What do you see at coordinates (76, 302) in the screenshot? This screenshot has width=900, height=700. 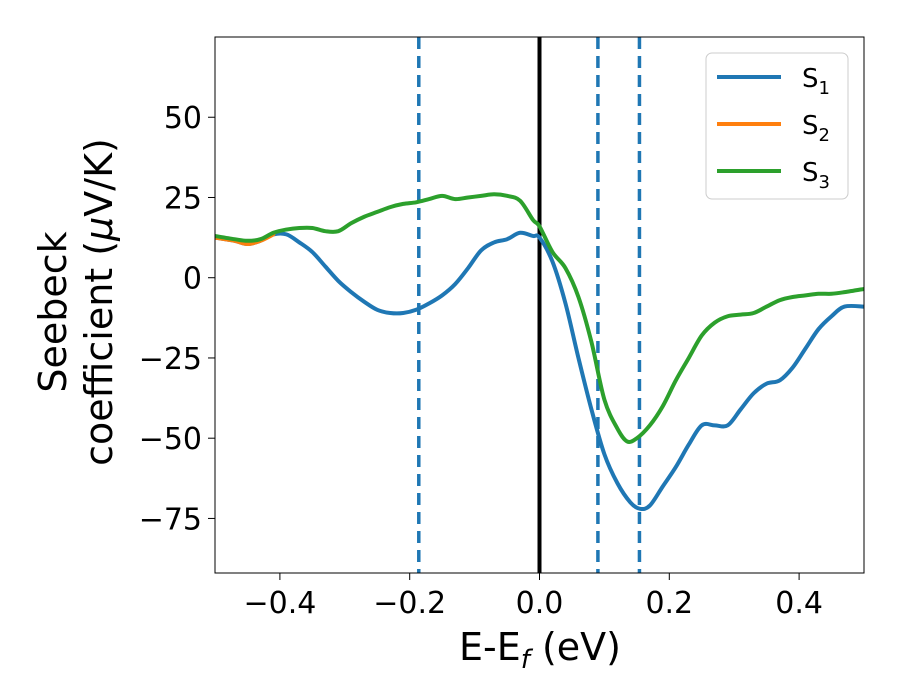 I see `y-axis-label: Seebeck coefficient (μV/K)` at bounding box center [76, 302].